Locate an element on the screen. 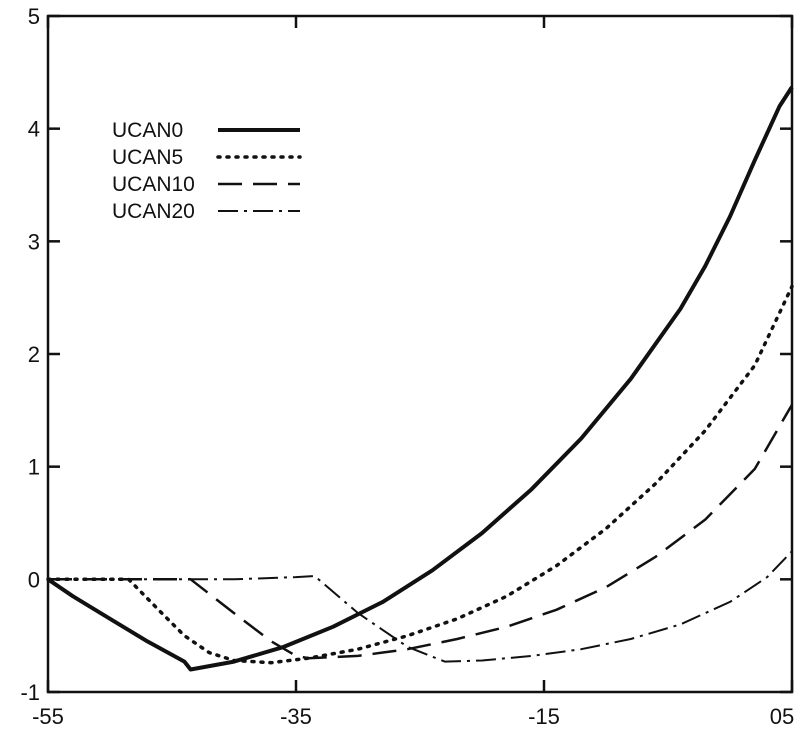  y-tick-label: -1 is located at coordinates (30, 692).